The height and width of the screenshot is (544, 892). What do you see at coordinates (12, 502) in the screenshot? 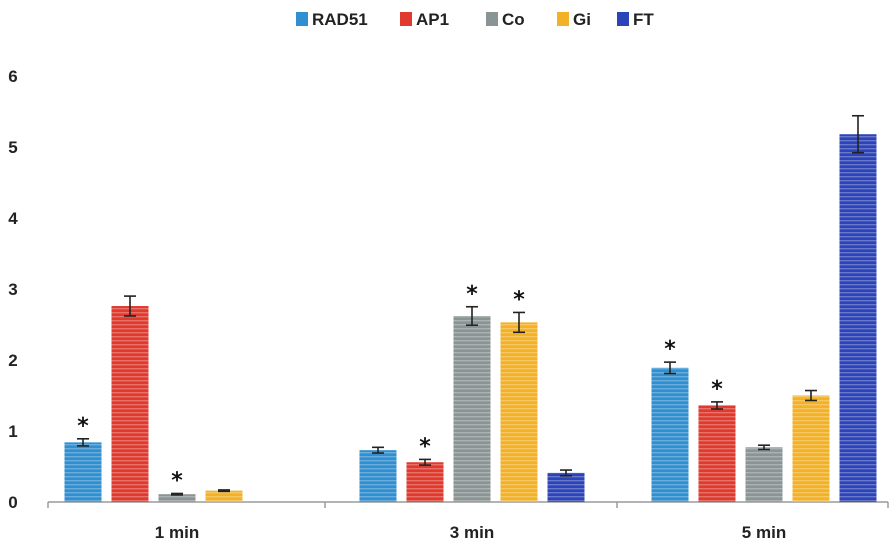
I see `y-tick-label: 0` at bounding box center [12, 502].